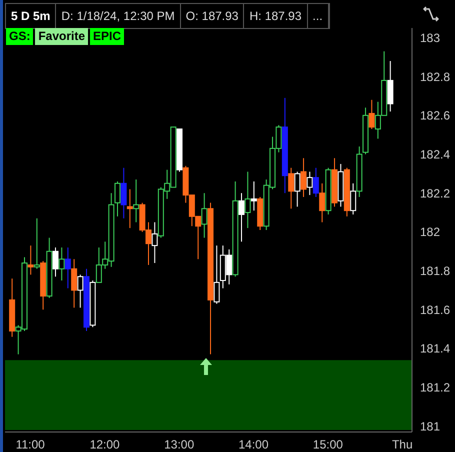  What do you see at coordinates (435, 77) in the screenshot?
I see `y-tick-label: 182.8` at bounding box center [435, 77].